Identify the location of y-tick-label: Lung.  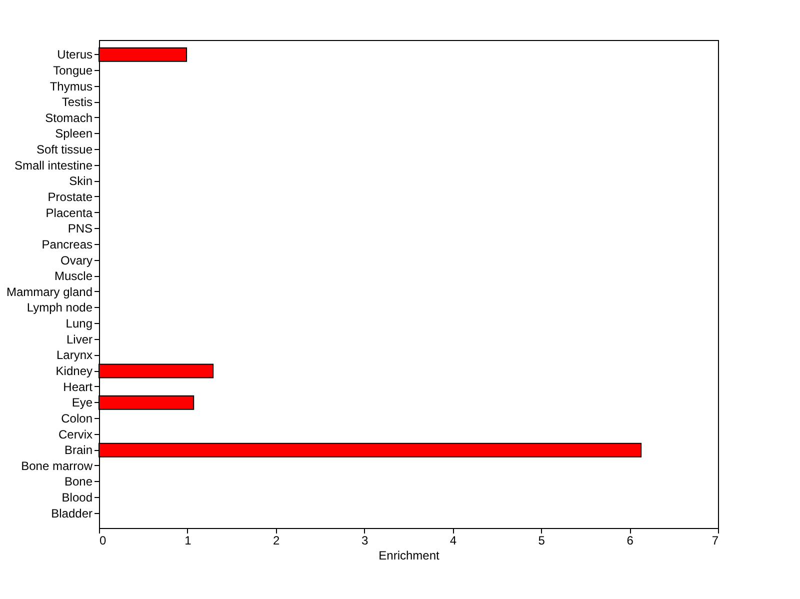
(79, 323).